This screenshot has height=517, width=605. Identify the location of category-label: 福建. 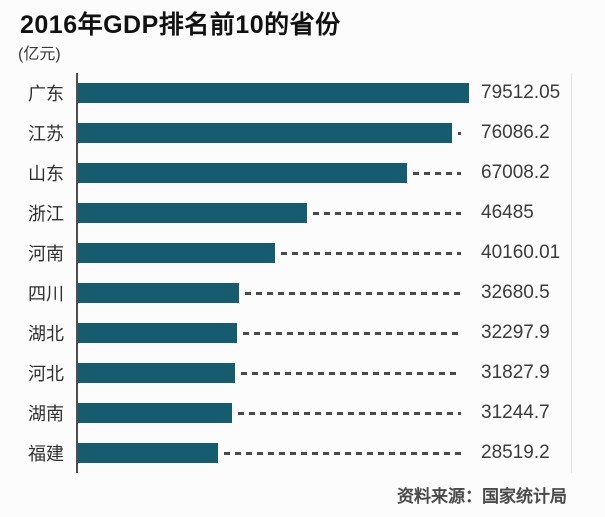
(46, 454).